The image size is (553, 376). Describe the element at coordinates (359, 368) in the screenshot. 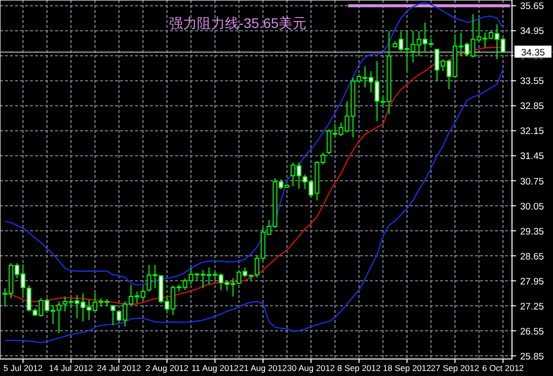

I see `x-tick-label: 8 Sep 2012` at that location.